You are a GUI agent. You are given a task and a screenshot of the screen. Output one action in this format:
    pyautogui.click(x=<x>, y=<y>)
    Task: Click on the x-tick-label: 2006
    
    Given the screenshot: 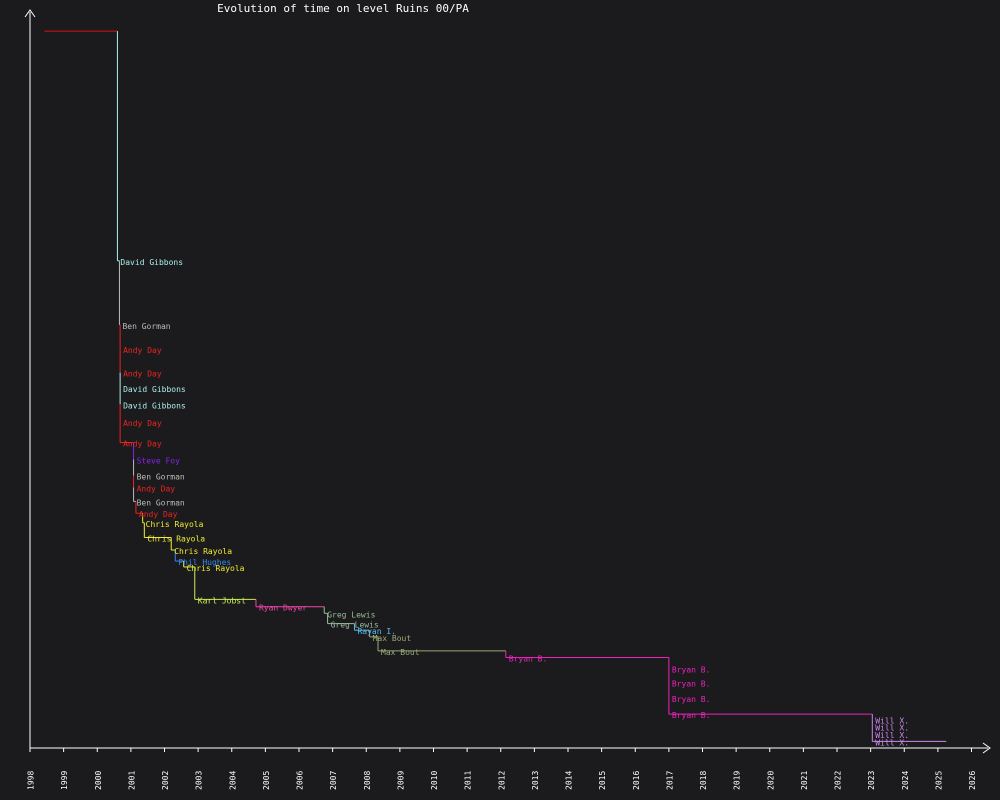 What is the action you would take?
    pyautogui.click(x=300, y=780)
    